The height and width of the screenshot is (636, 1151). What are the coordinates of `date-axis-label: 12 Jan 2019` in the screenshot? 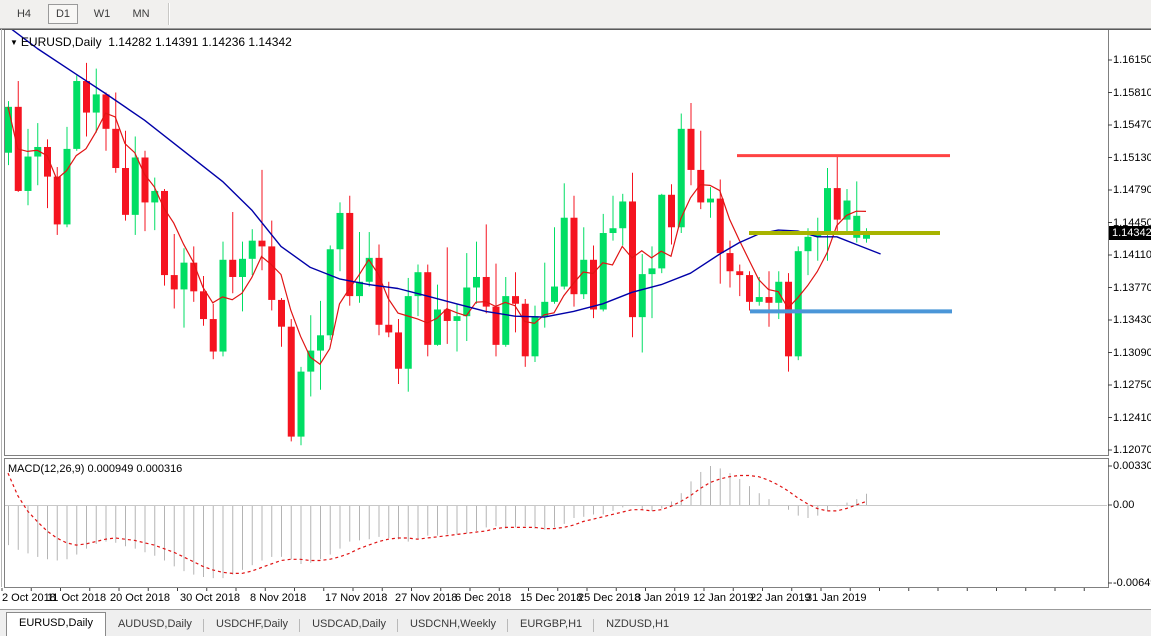 It's located at (723, 598).